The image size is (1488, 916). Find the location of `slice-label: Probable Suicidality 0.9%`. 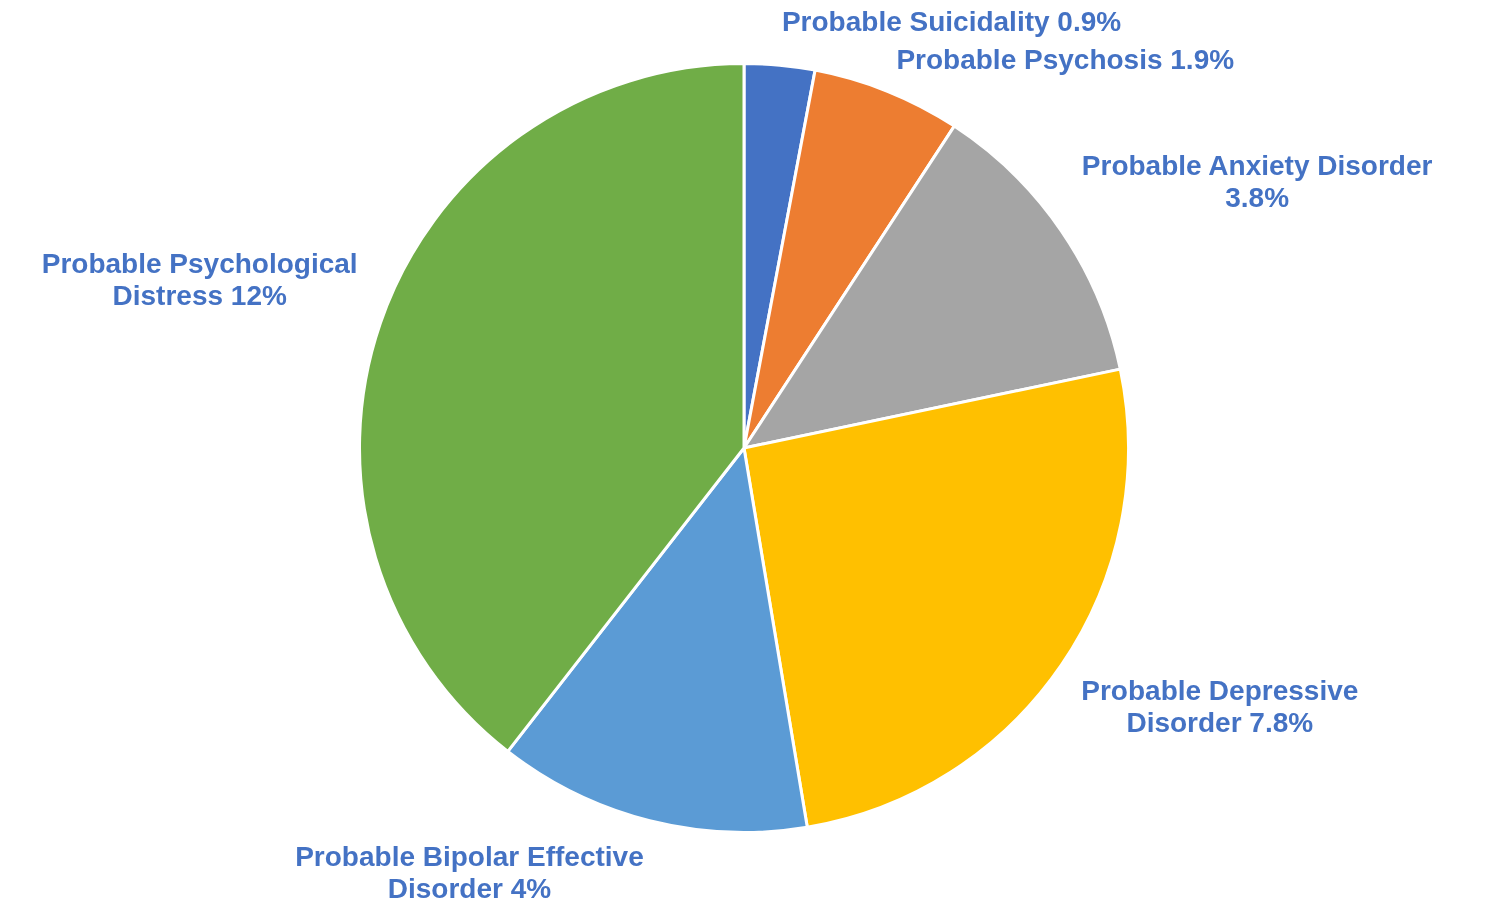

slice-label: Probable Suicidality 0.9% is located at coordinates (951, 21).